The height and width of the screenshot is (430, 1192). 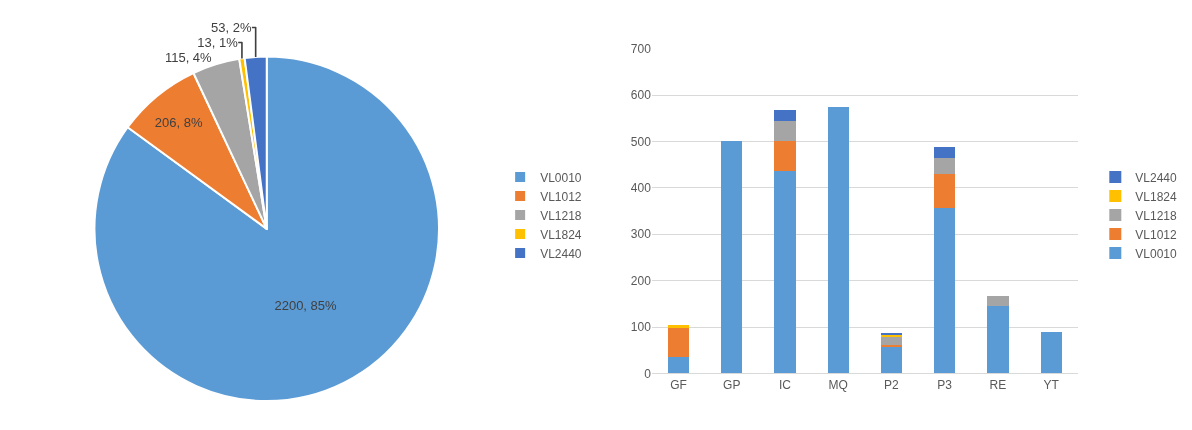 I want to click on y-tick-label: 400, so click(x=641, y=188).